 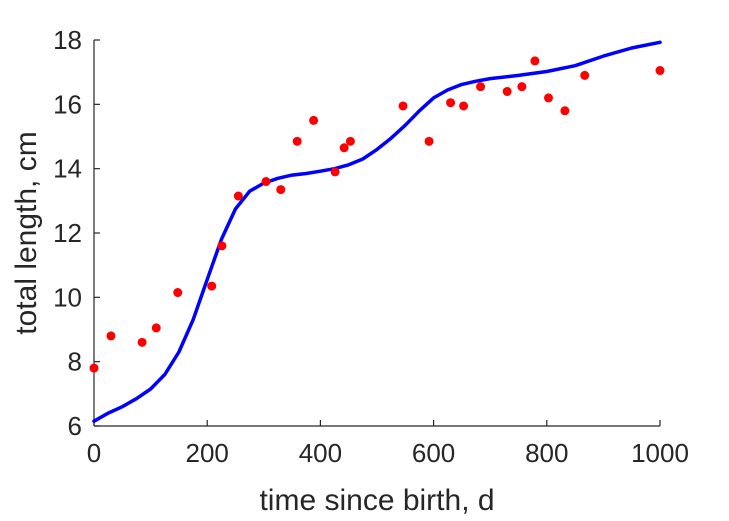 What do you see at coordinates (75, 362) in the screenshot?
I see `y-tick-label: 8` at bounding box center [75, 362].